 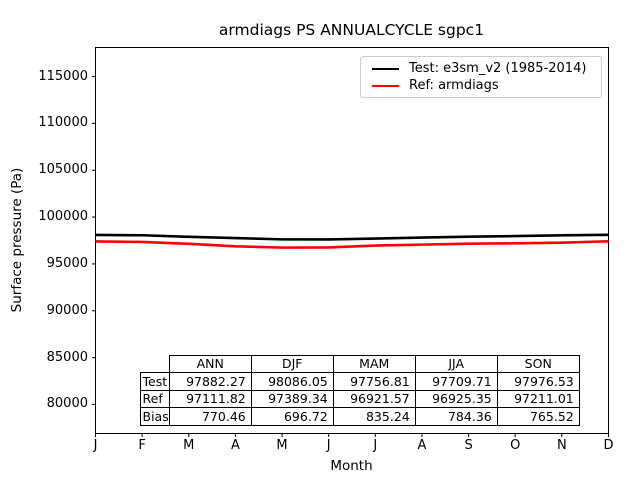 I want to click on col-header-ann: ANN, so click(x=210, y=363).